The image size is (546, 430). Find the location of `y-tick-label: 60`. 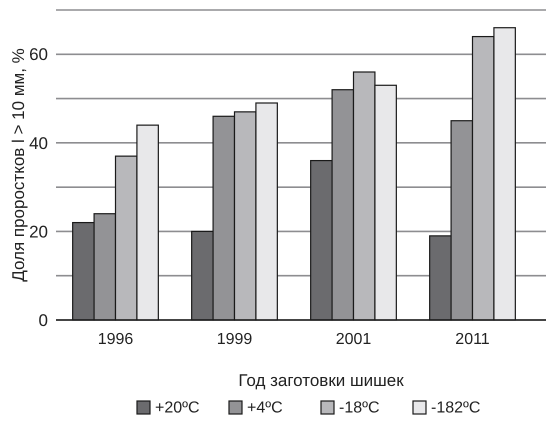

y-tick-label: 60 is located at coordinates (38, 54).